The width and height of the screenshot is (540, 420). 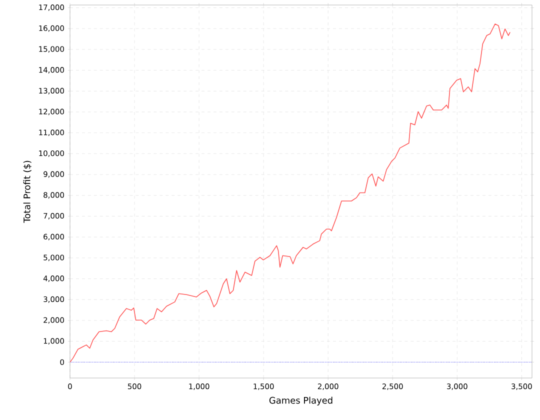 I want to click on x-axis-title: Games Played, so click(x=300, y=401).